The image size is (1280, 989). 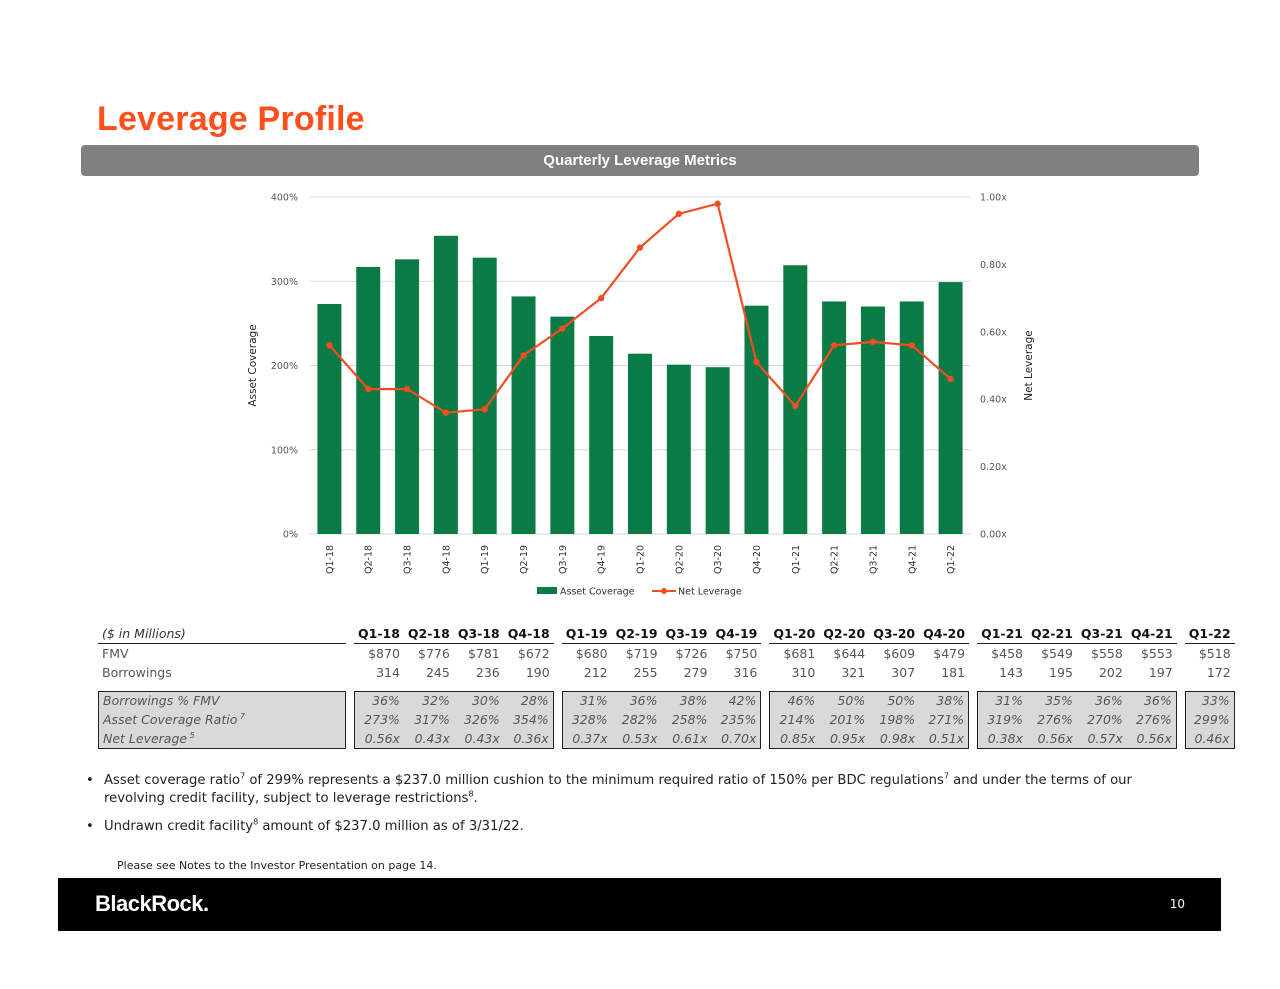 I want to click on y2-tick-label: 0.40x, so click(x=993, y=400).